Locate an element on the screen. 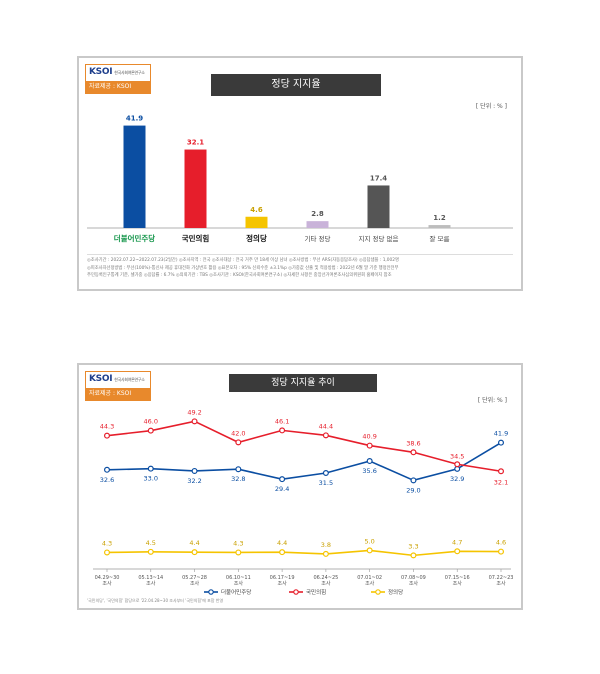 The width and height of the screenshot is (600, 674). data-label: 32.2 is located at coordinates (194, 481).